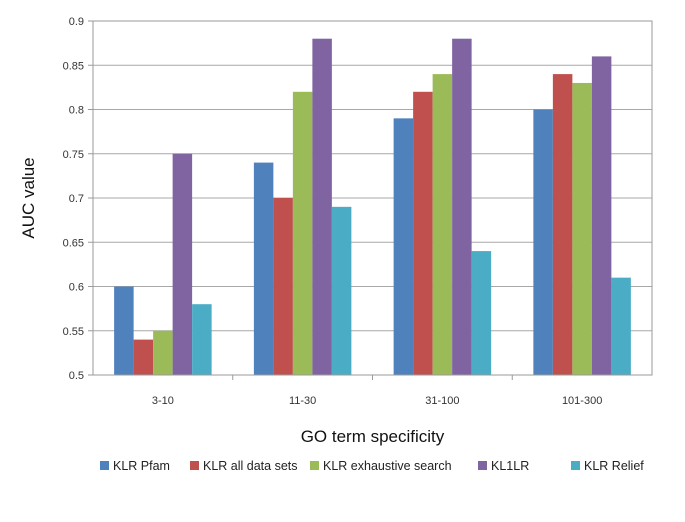 This screenshot has height=522, width=685. Describe the element at coordinates (76, 22) in the screenshot. I see `y-tick-label: 0.9` at that location.